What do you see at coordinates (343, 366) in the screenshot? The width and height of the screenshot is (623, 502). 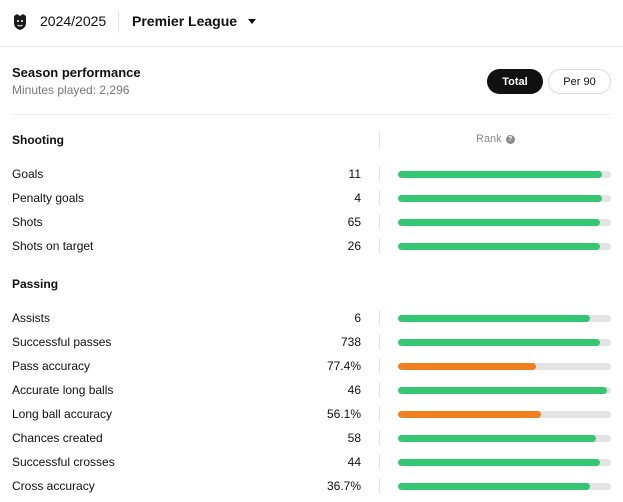 I see `stat-value: 77.4%` at bounding box center [343, 366].